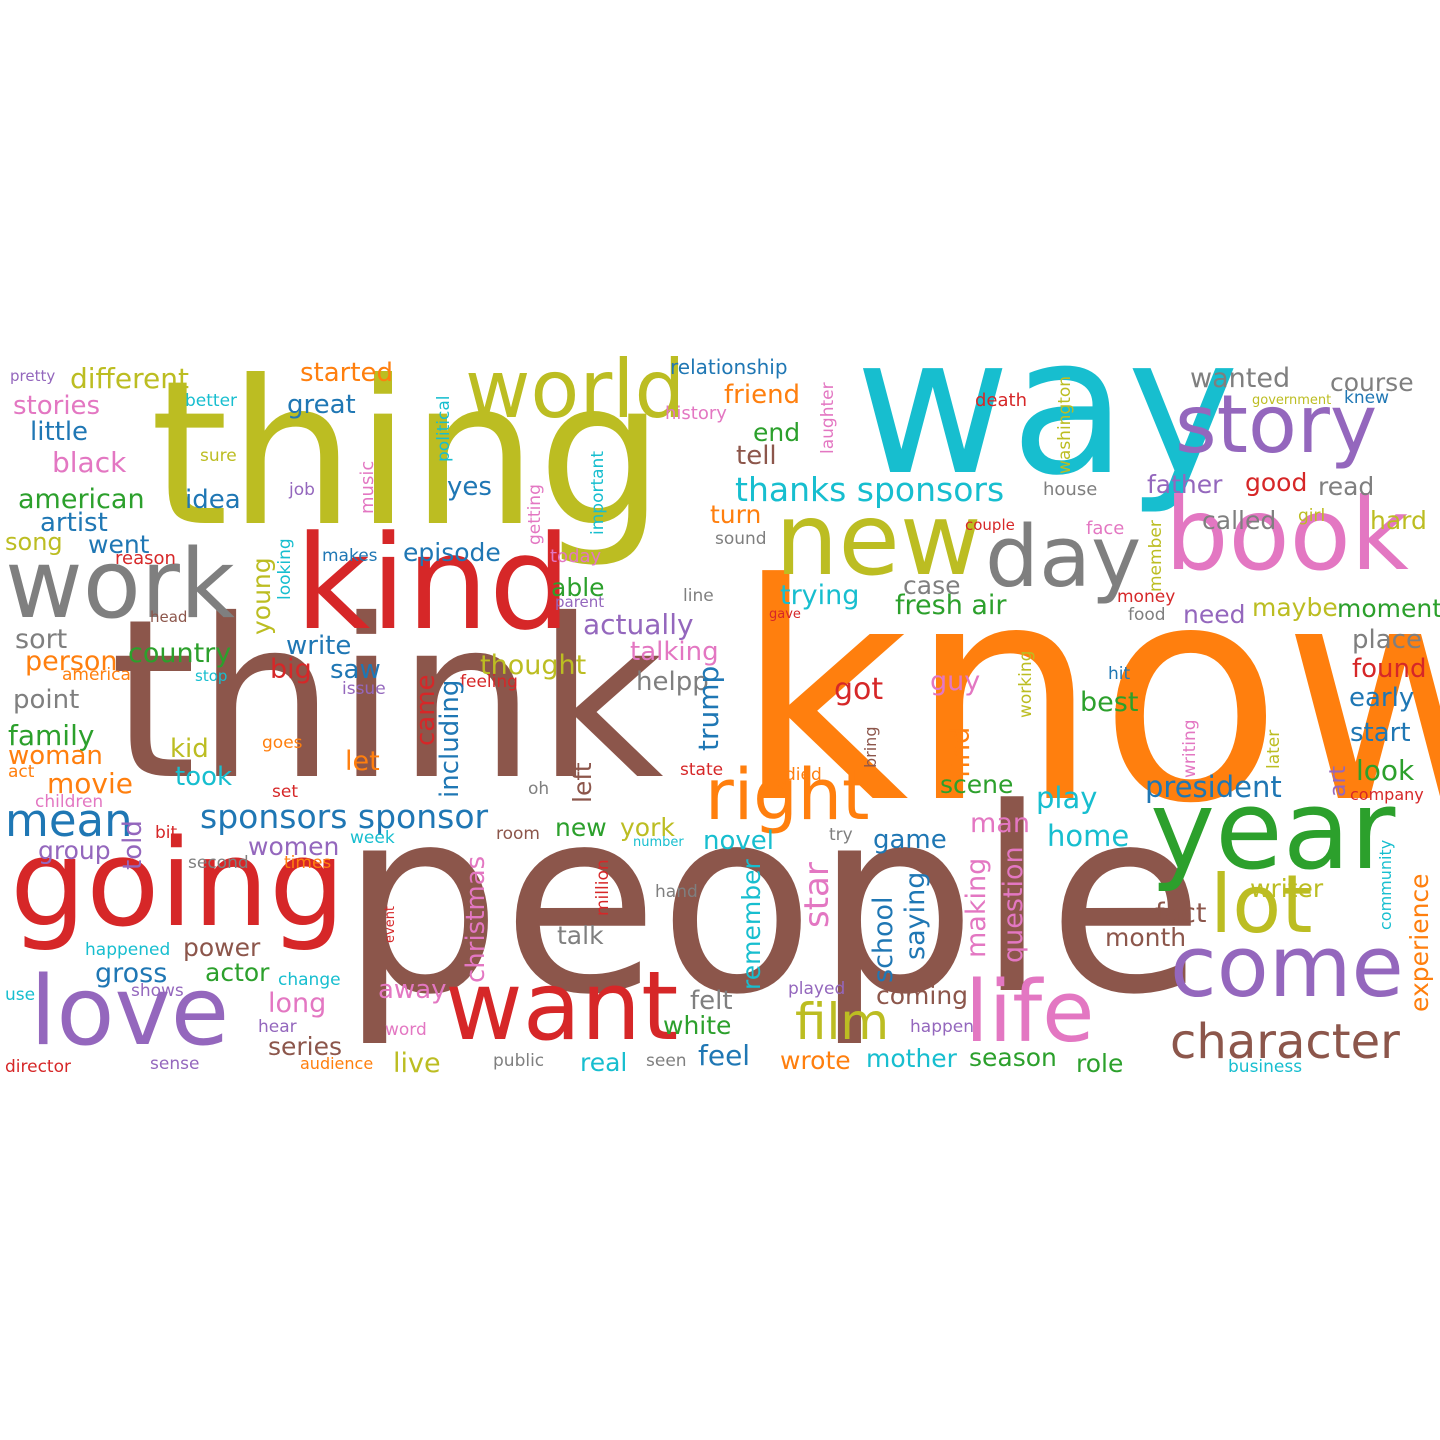  What do you see at coordinates (294, 846) in the screenshot?
I see `word-women: women` at bounding box center [294, 846].